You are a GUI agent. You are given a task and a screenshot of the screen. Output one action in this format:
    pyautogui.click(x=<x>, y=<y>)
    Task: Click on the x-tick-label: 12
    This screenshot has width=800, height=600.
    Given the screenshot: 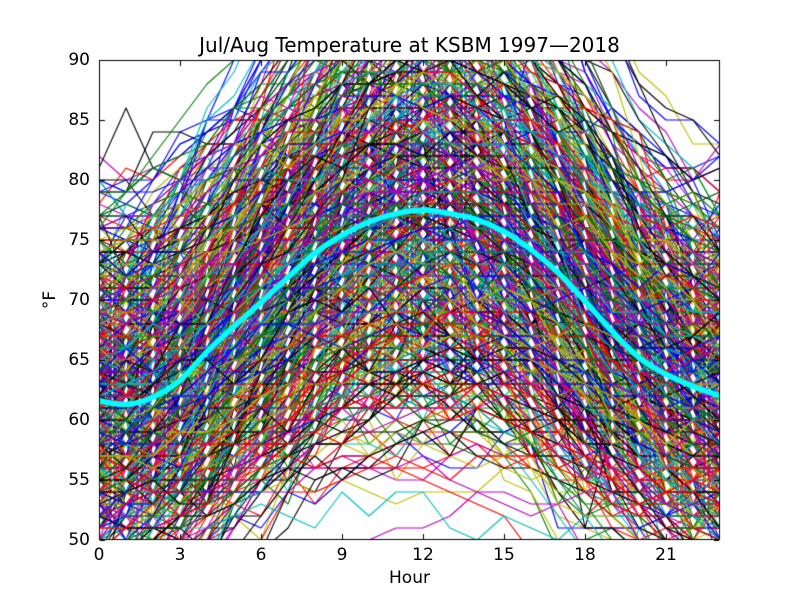 What is the action you would take?
    pyautogui.click(x=423, y=555)
    